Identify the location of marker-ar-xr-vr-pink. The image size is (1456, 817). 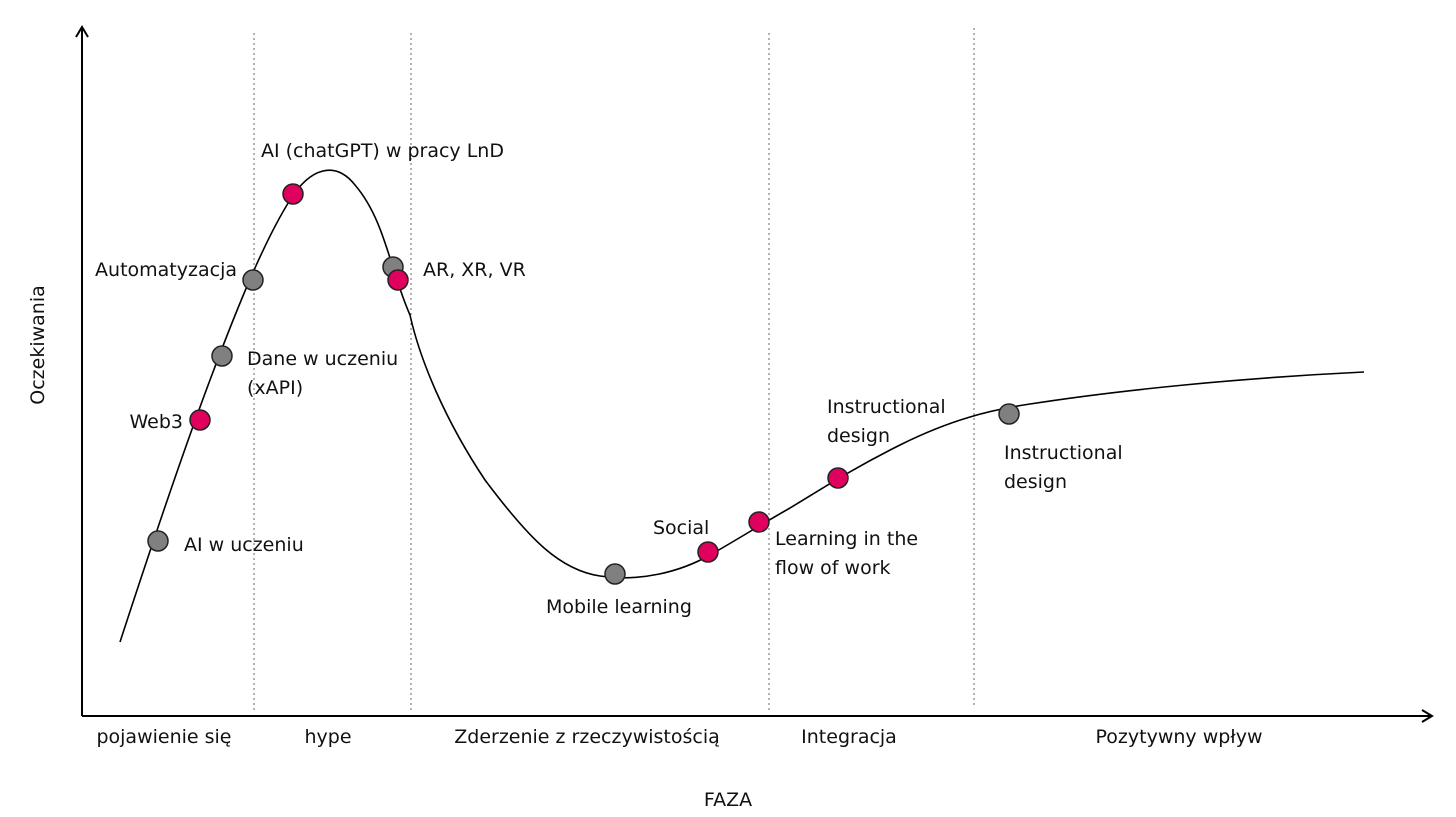
(398, 280).